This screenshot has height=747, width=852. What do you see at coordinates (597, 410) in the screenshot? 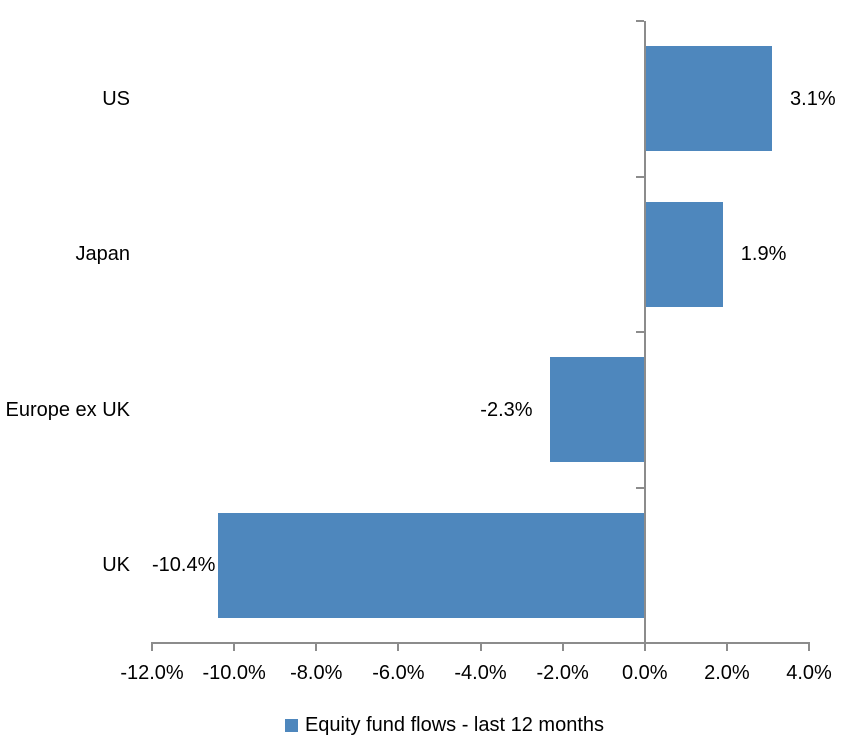
I see `bar-europe-ex-uk` at bounding box center [597, 410].